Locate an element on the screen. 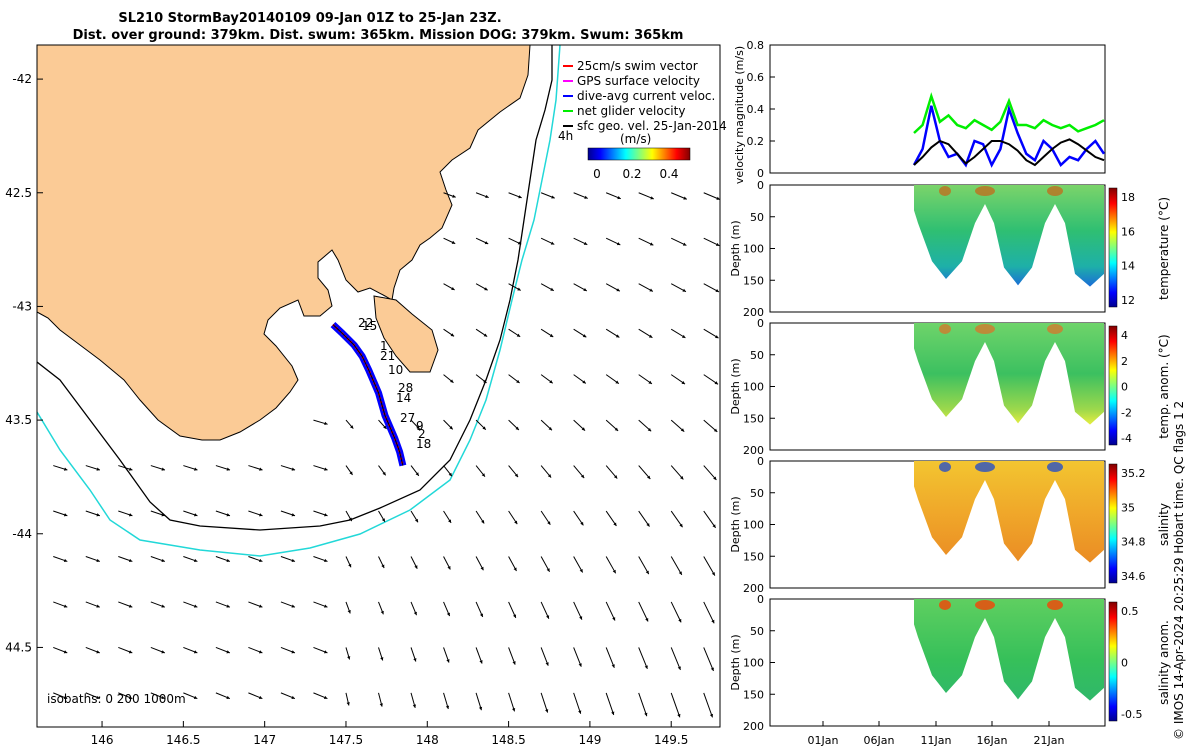 Image resolution: width=1200 pixels, height=750 pixels. map-x-tick-label: 146 is located at coordinates (102, 740).